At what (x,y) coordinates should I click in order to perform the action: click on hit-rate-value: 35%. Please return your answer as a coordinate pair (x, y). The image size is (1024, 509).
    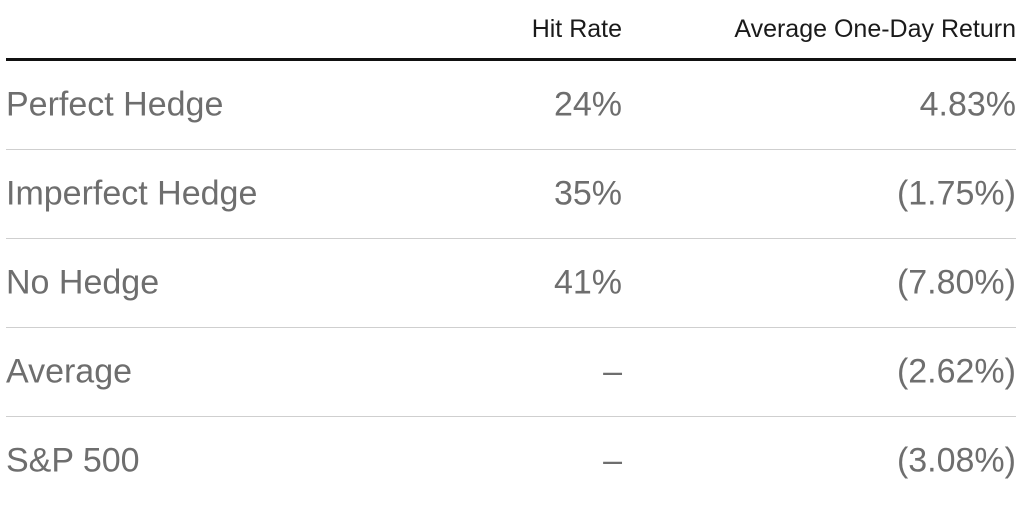
    Looking at the image, I should click on (587, 193).